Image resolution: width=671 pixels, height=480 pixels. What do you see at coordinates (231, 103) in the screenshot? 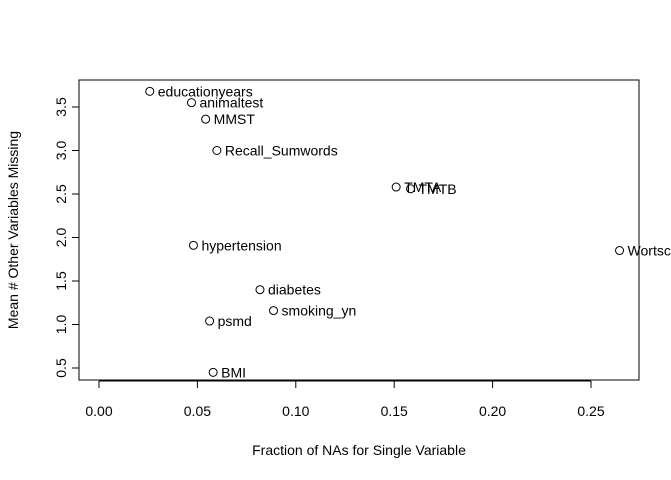
I see `point-label: animaltest` at bounding box center [231, 103].